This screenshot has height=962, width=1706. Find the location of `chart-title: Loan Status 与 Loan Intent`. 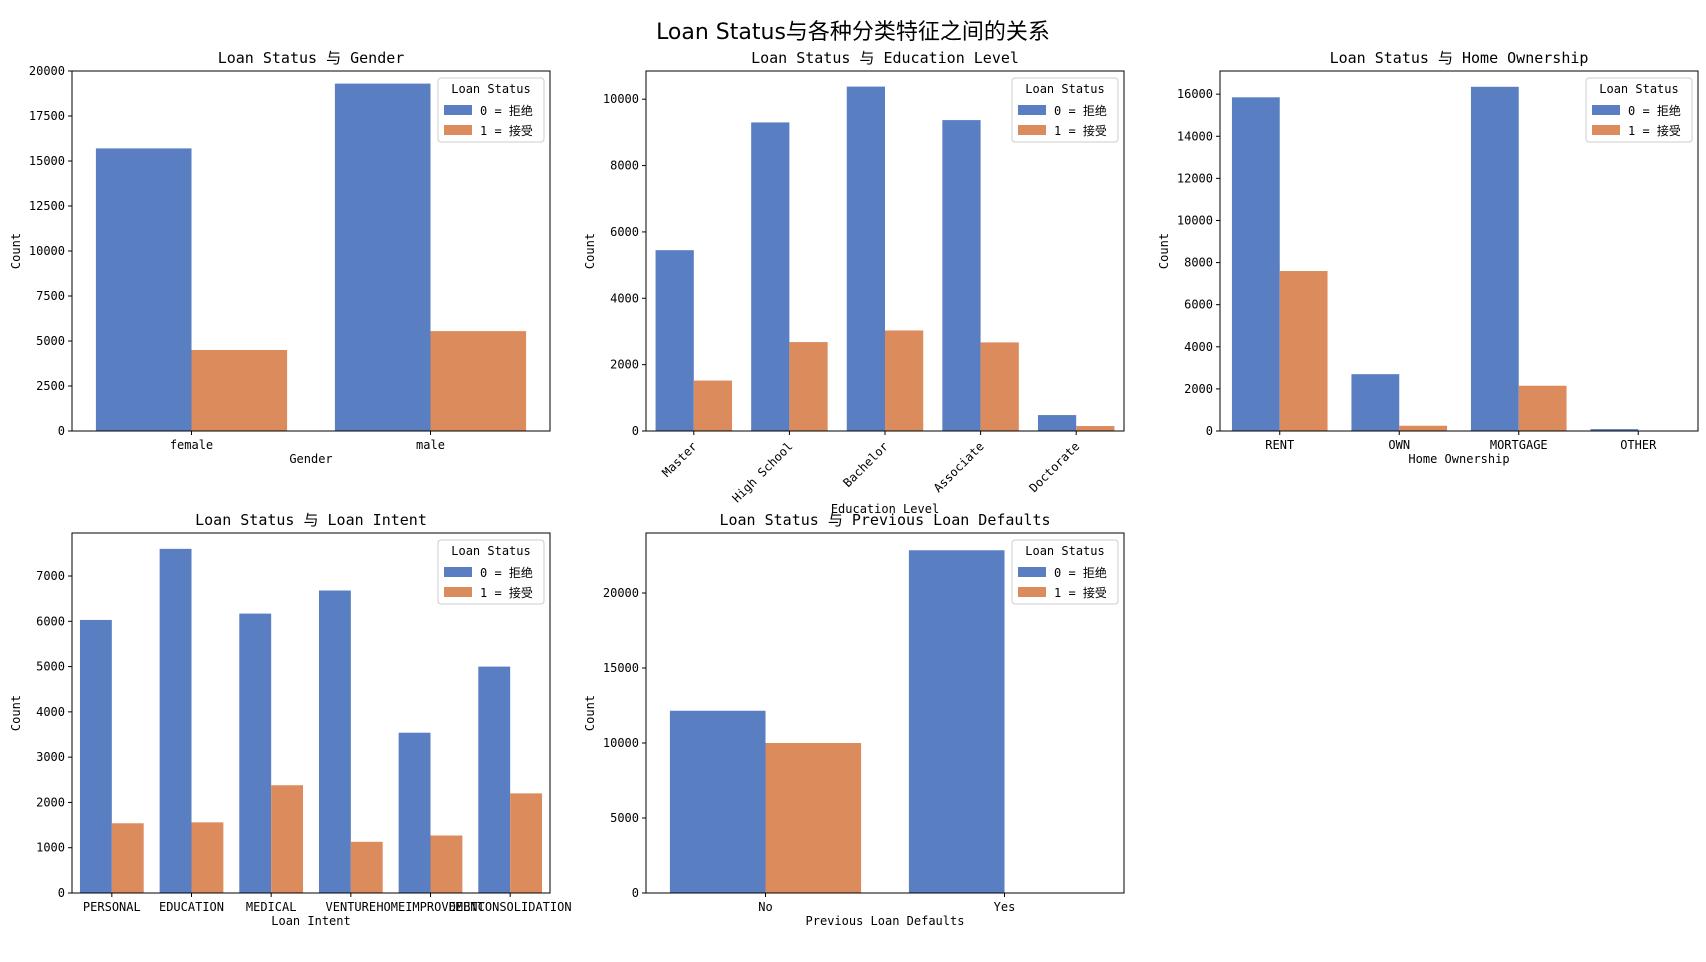

chart-title: Loan Status 与 Loan Intent is located at coordinates (311, 520).